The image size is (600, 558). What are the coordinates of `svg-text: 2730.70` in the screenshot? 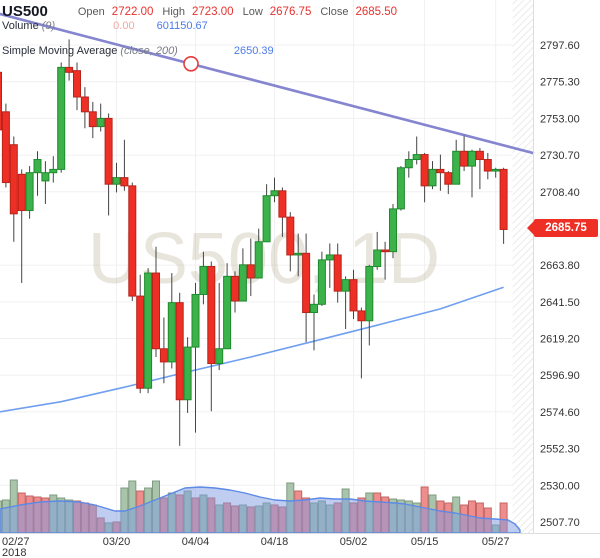 It's located at (560, 156).